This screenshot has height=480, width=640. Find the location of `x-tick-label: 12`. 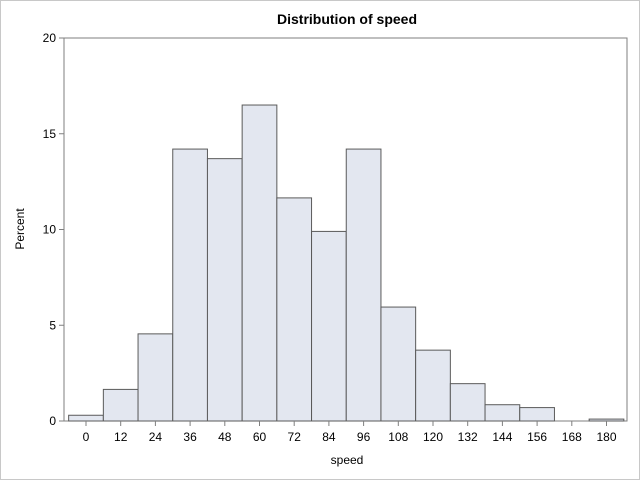

x-tick-label: 12 is located at coordinates (121, 437).